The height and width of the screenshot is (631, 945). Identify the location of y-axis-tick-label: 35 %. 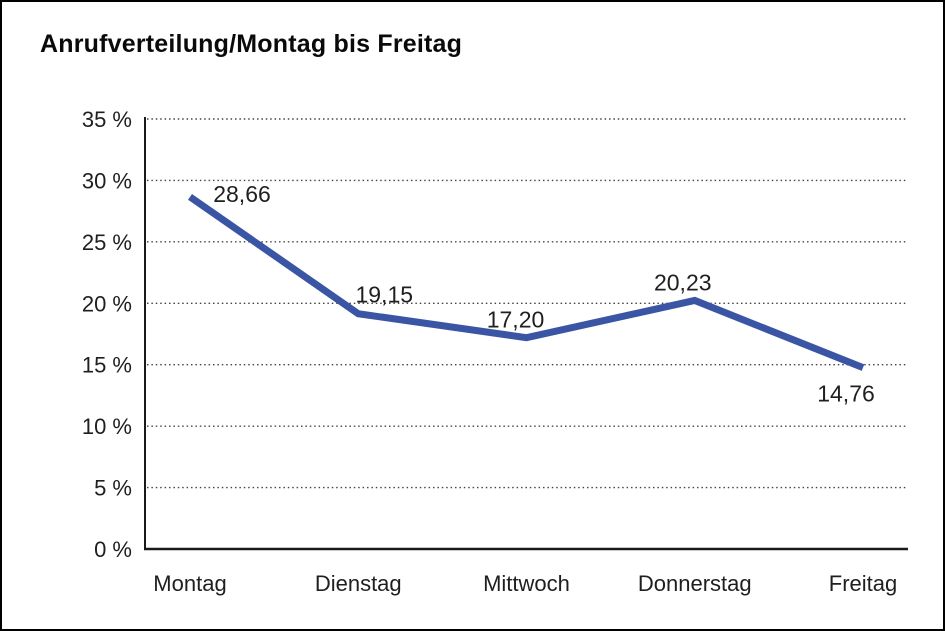
(107, 119).